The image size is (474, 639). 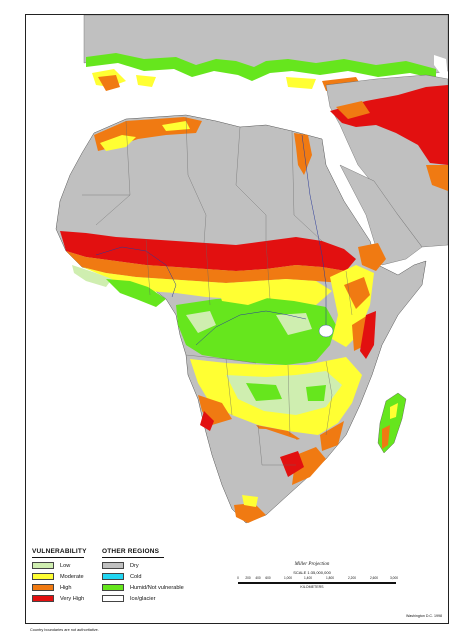 I want to click on legend-label: Moderate, so click(x=72, y=576).